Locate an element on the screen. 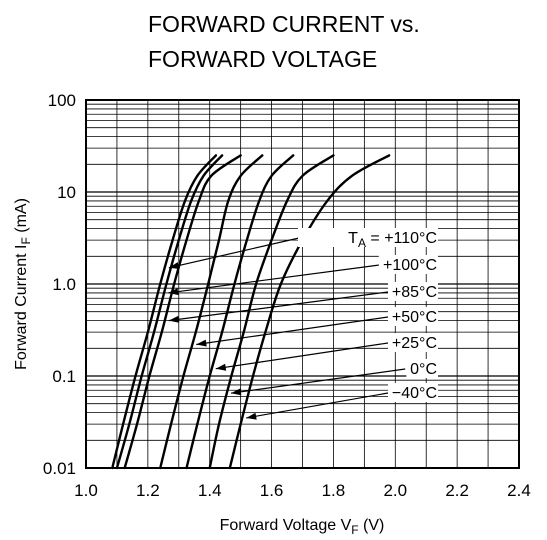 The image size is (547, 540). annotation-label: 0°C is located at coordinates (423, 369).